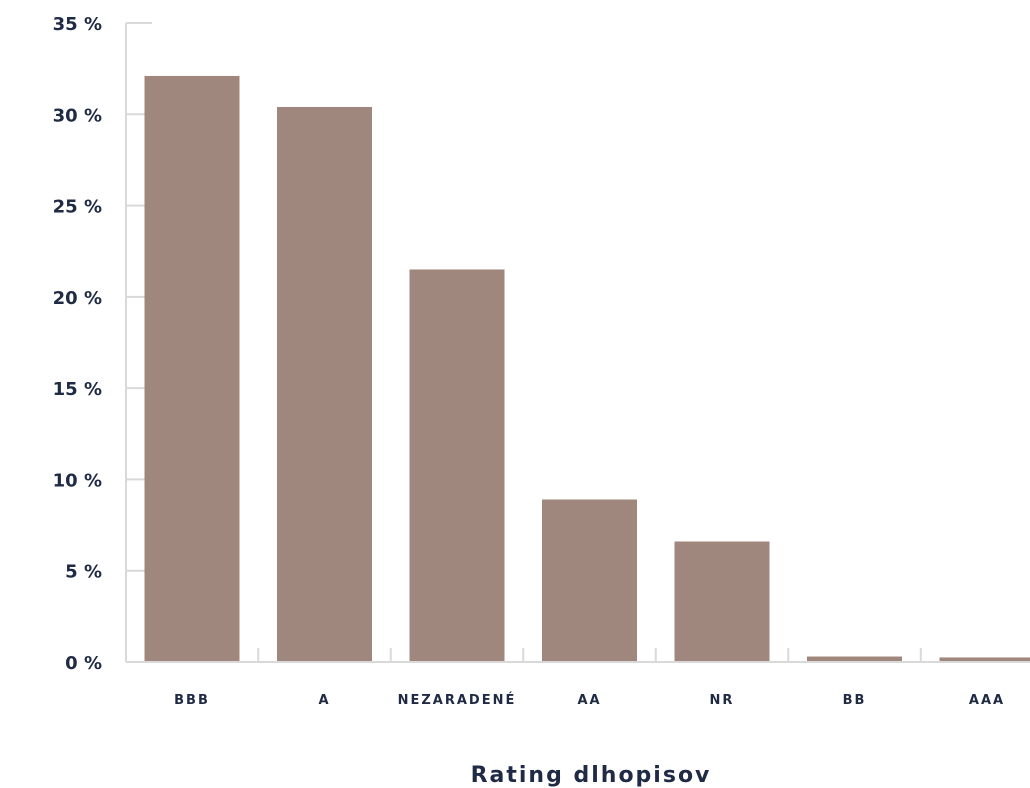 Image resolution: width=1030 pixels, height=788 pixels. Describe the element at coordinates (591, 775) in the screenshot. I see `x-axis-title: Rating dlhopisov` at that location.